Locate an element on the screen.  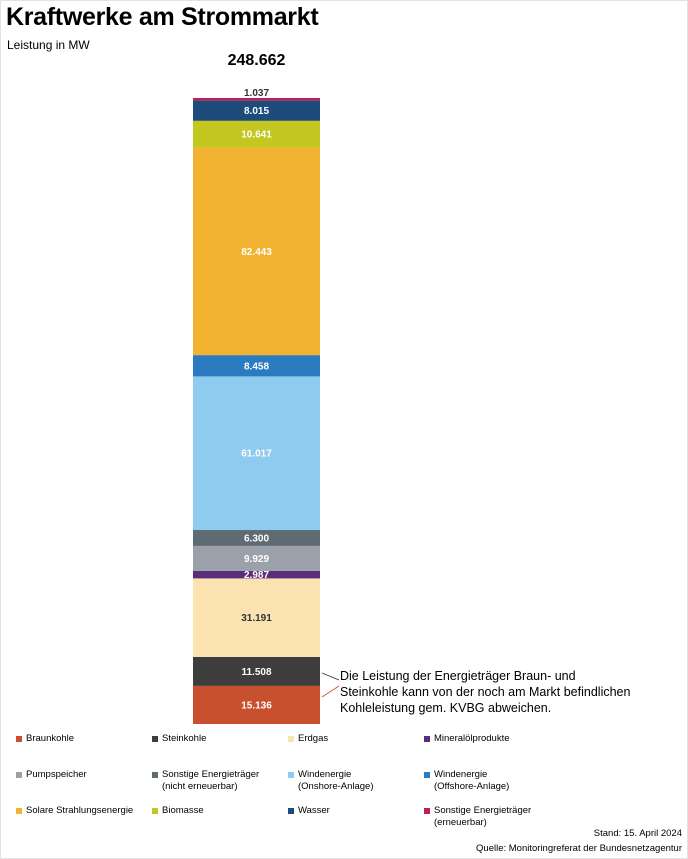
data-label-braunkohle: 15.136 is located at coordinates (256, 705).